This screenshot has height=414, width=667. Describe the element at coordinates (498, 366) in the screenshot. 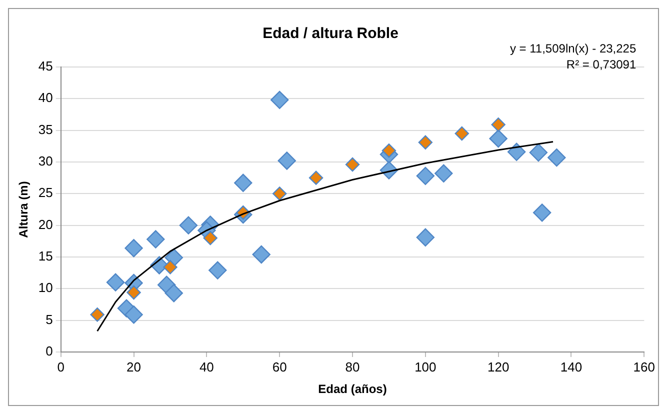

I see `x-tick-label: 120` at that location.